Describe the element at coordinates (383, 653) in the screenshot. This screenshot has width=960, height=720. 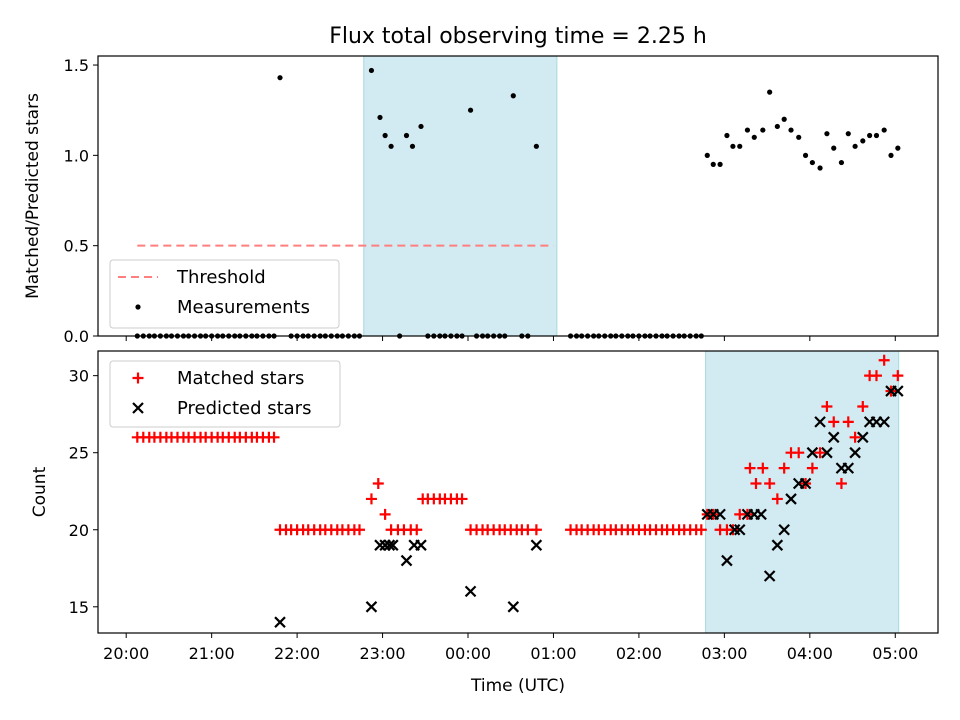
I see `xtick-label: 23:00` at that location.